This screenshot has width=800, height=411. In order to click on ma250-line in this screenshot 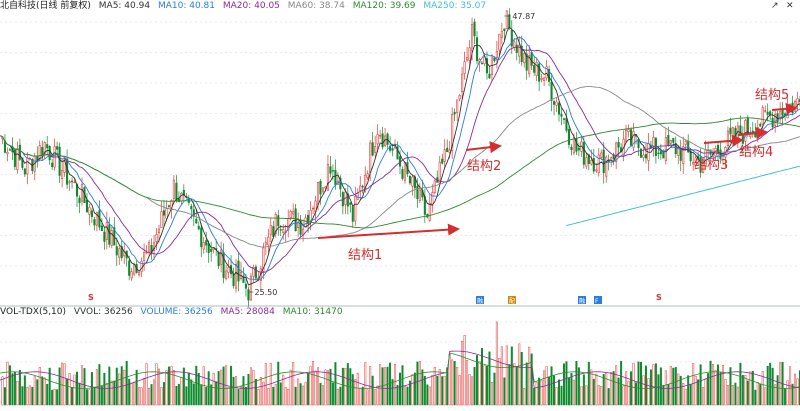, I will do `click(683, 196)`.